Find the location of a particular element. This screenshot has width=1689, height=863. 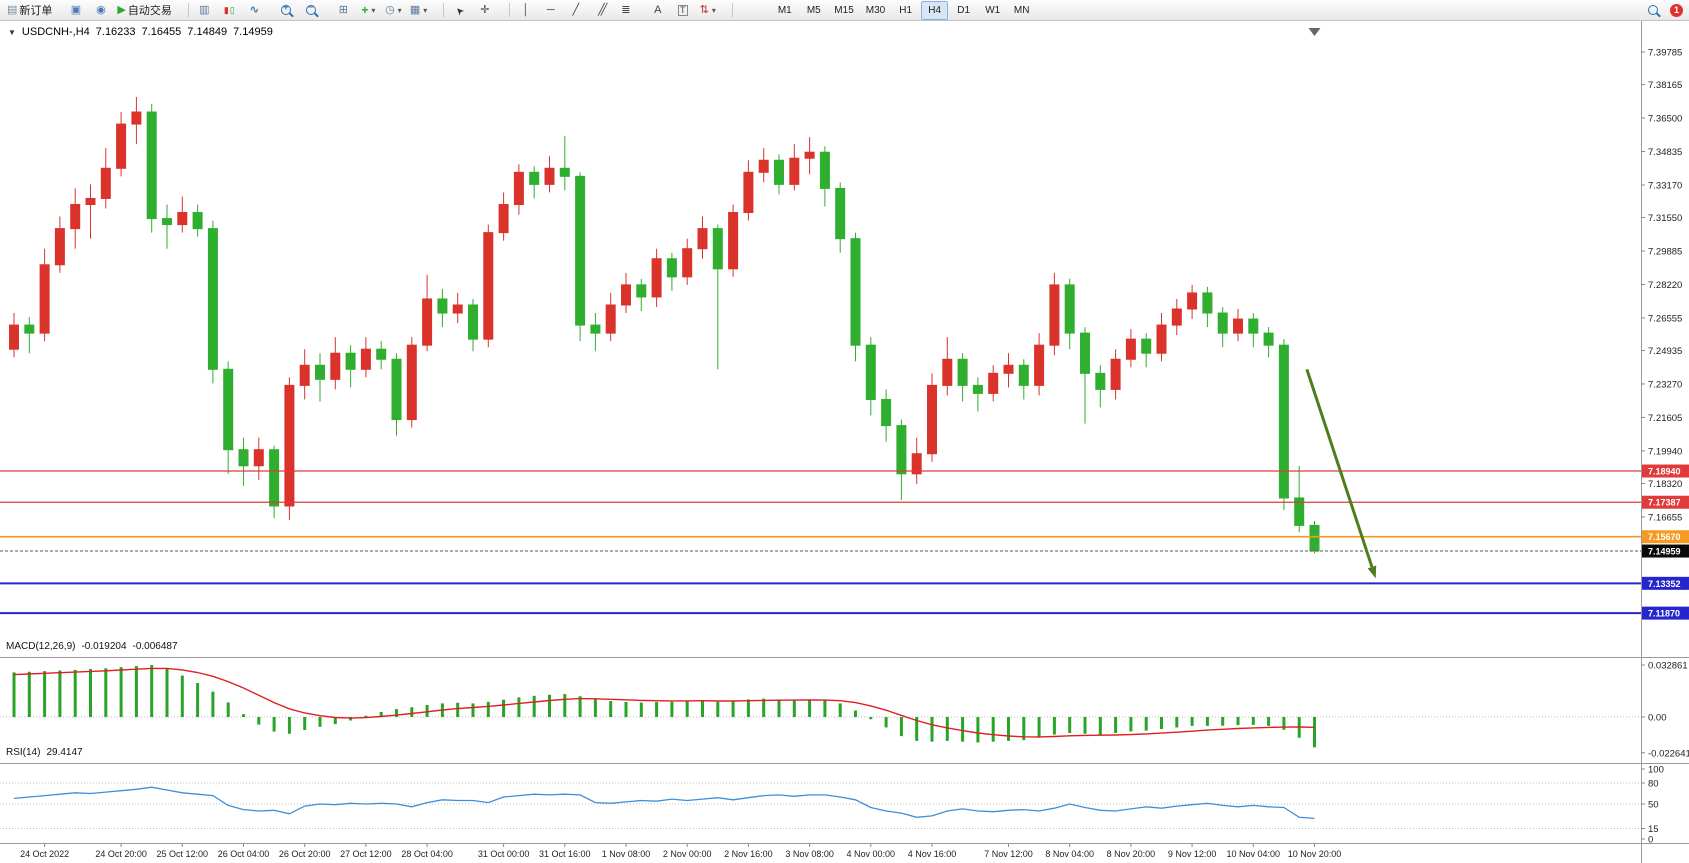

new-chart-button: ▣ is located at coordinates (75, 10).